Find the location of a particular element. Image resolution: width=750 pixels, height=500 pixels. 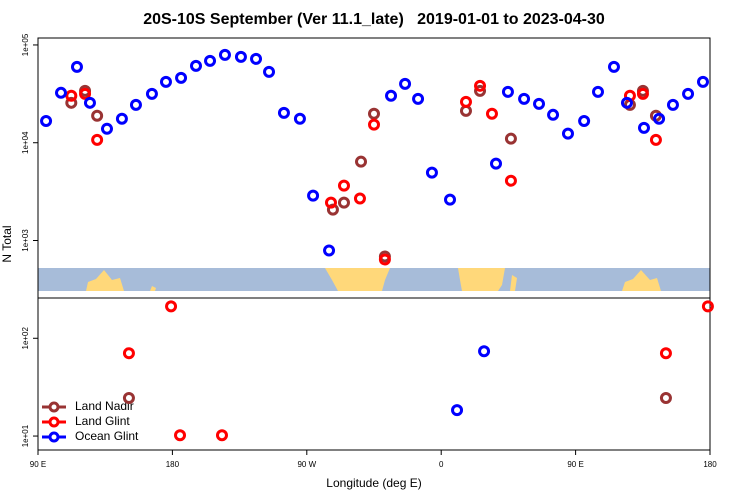

x-tick-label: 0 is located at coordinates (441, 464).